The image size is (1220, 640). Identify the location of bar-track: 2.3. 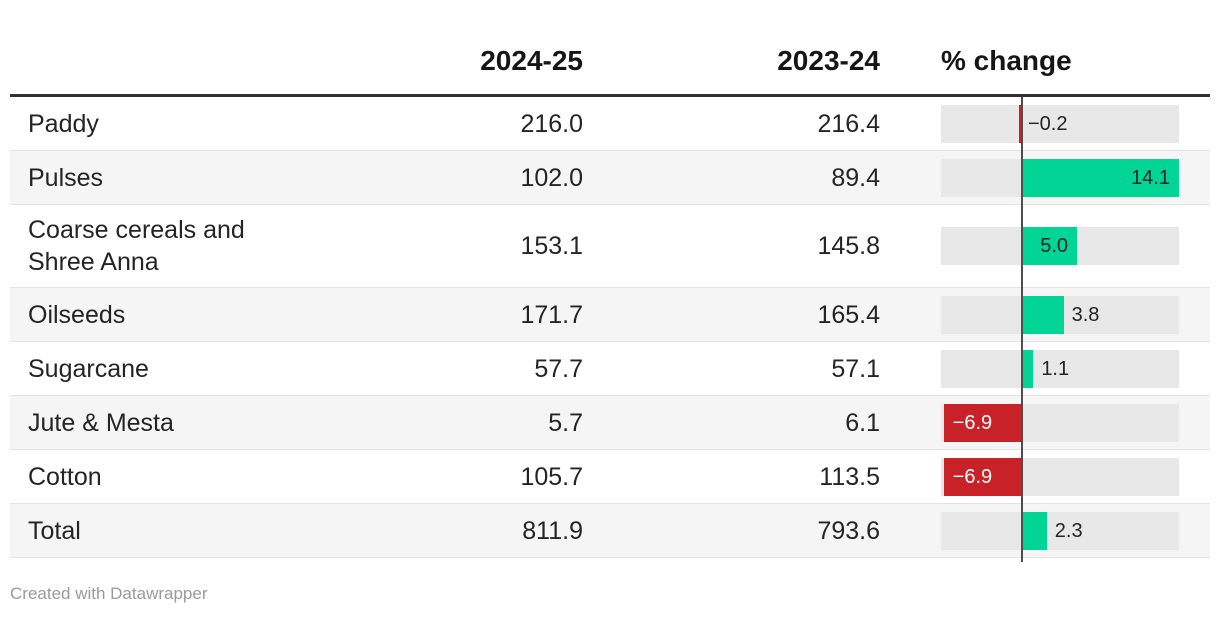
(1060, 530).